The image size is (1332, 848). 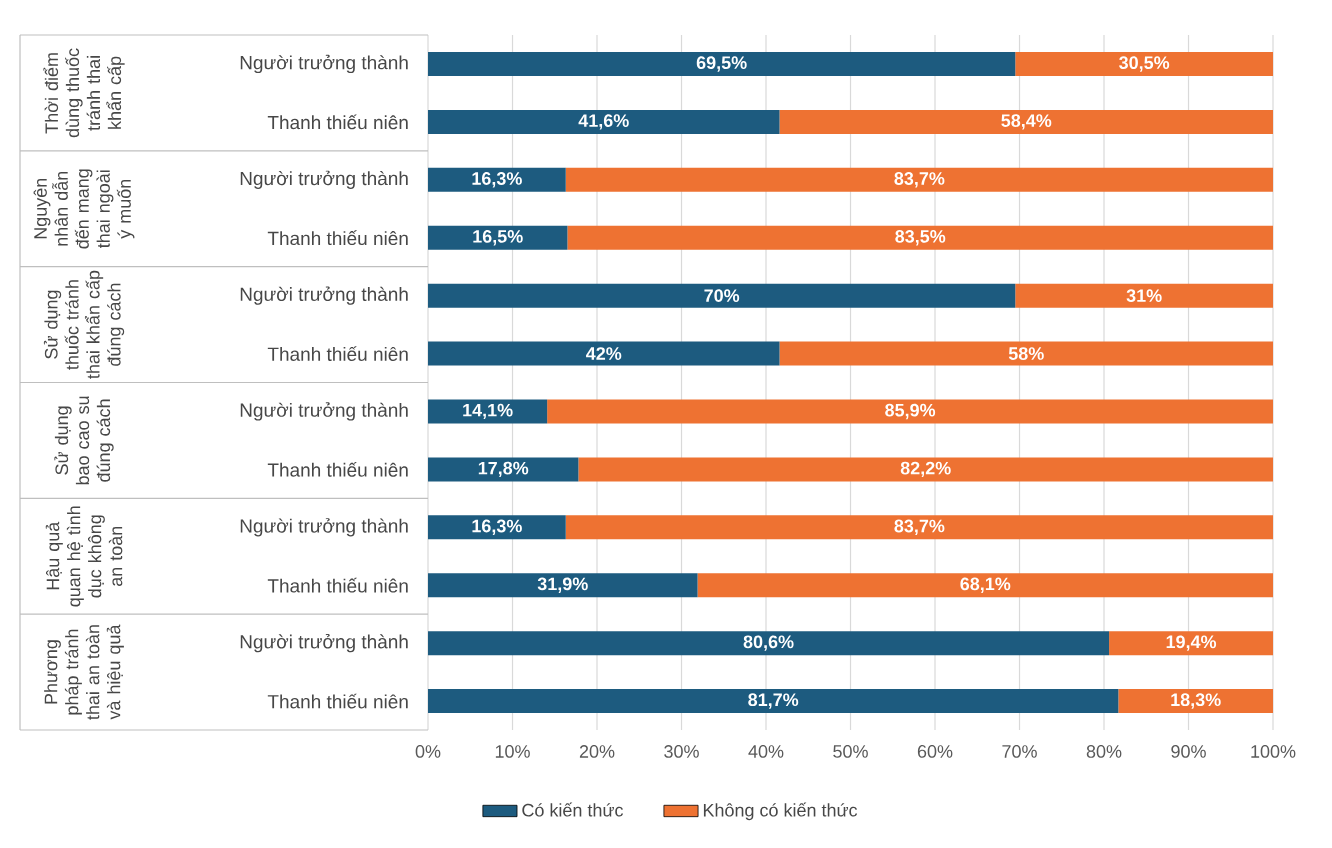 I want to click on x-tick-label: 20%, so click(x=597, y=751).